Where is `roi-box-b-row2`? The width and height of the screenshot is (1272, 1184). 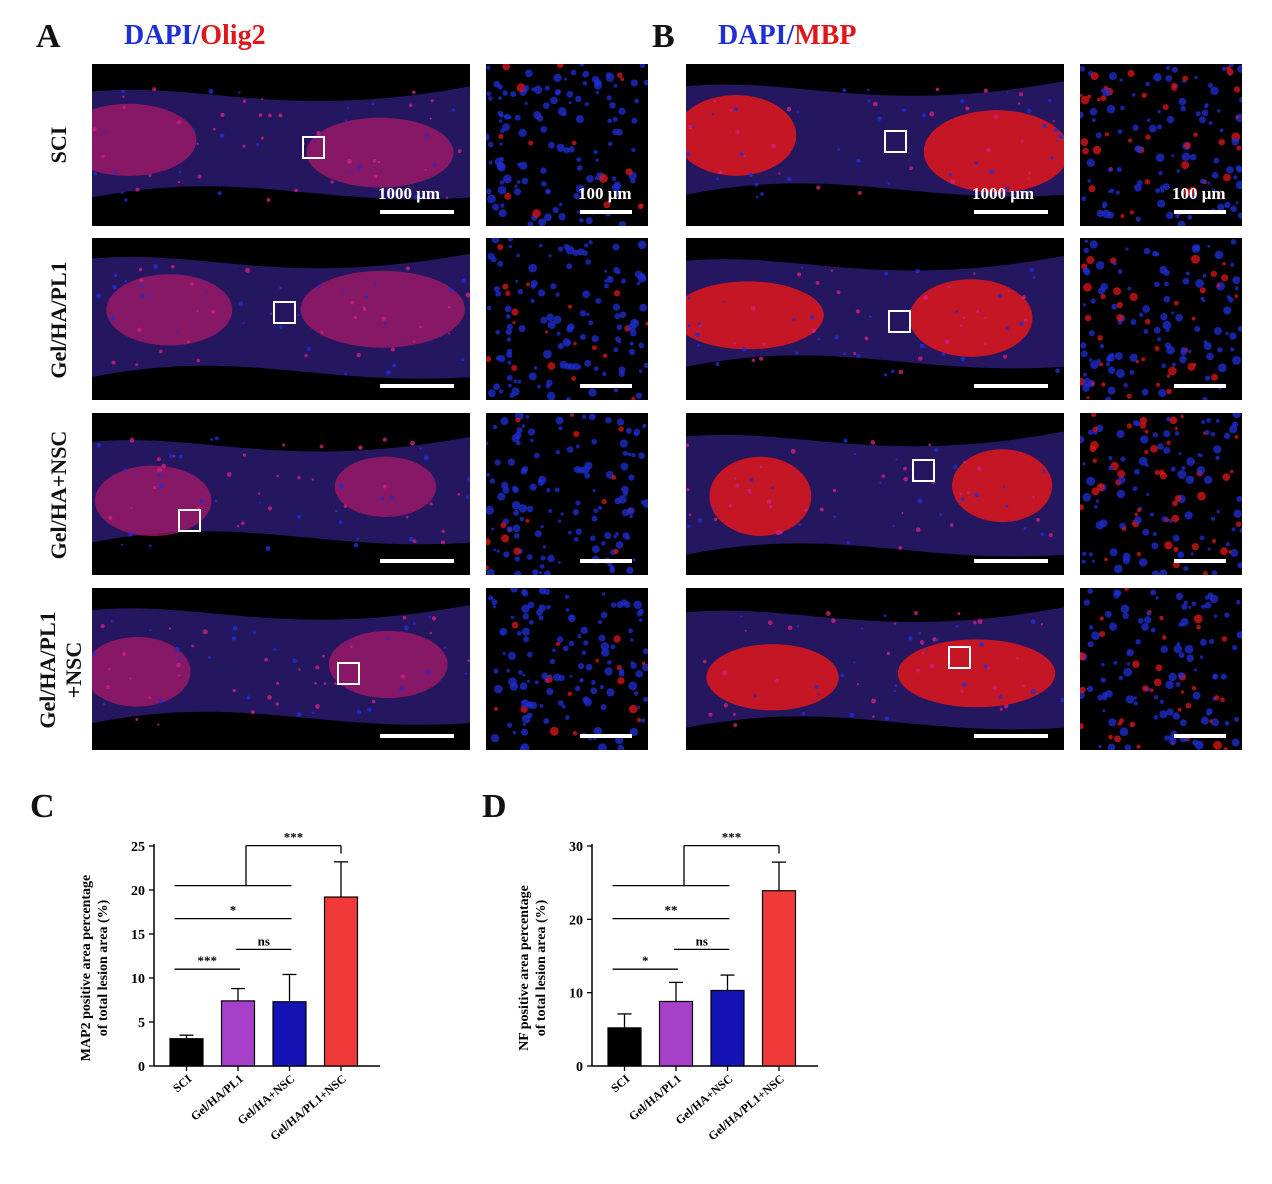
roi-box-b-row2 is located at coordinates (899, 321).